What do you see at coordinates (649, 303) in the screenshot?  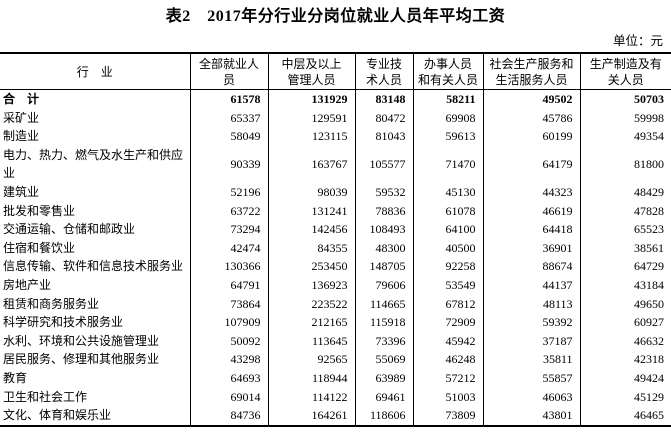 I see `value-cell: 49650` at bounding box center [649, 303].